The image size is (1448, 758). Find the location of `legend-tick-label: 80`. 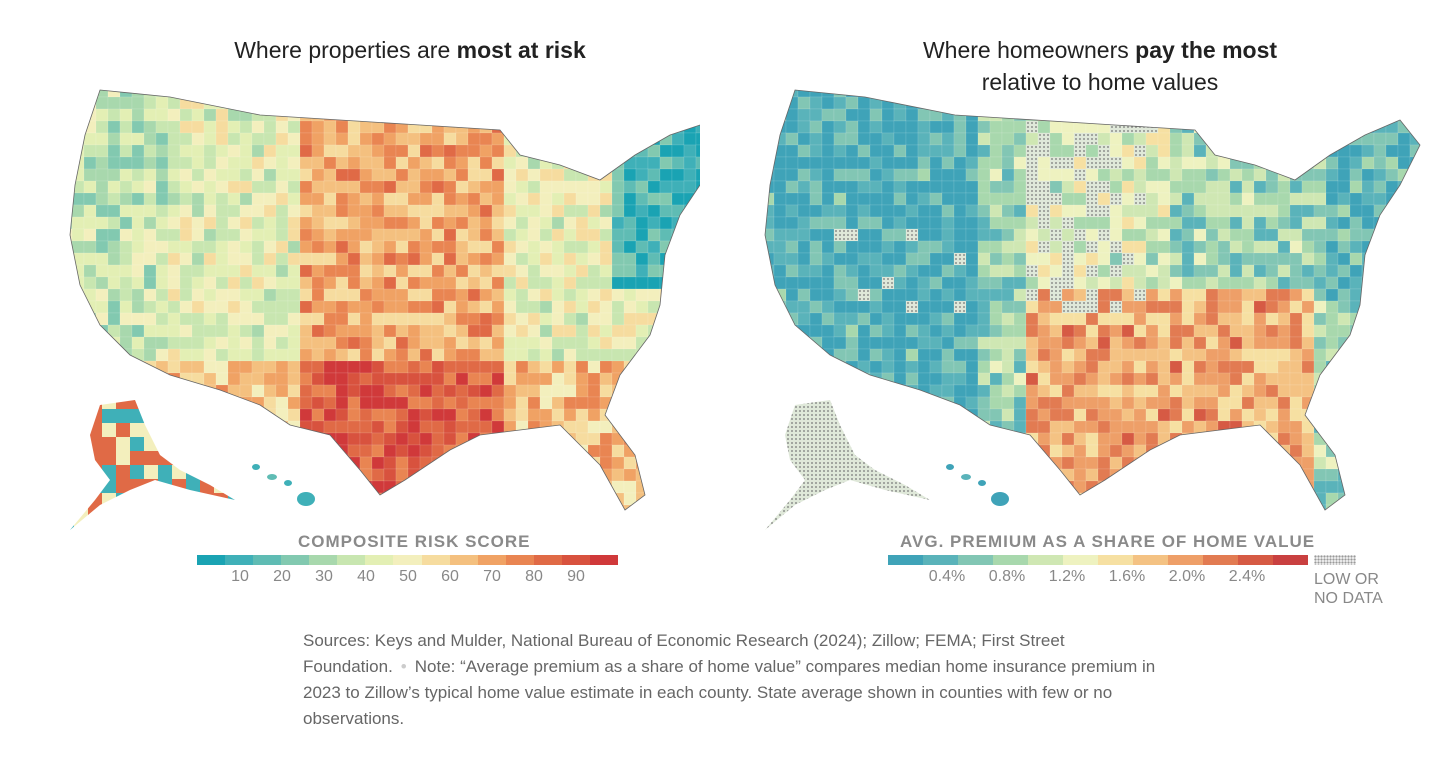

legend-tick-label: 80 is located at coordinates (534, 576).